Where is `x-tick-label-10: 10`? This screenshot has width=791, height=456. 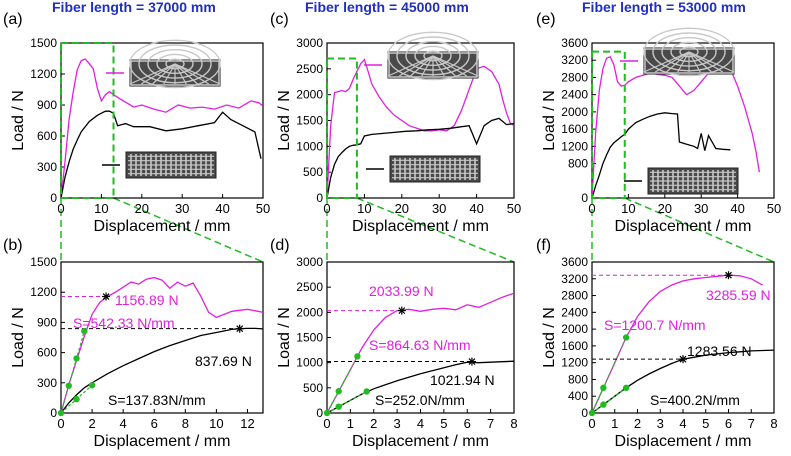 x-tick-label-10: 10 is located at coordinates (628, 208).